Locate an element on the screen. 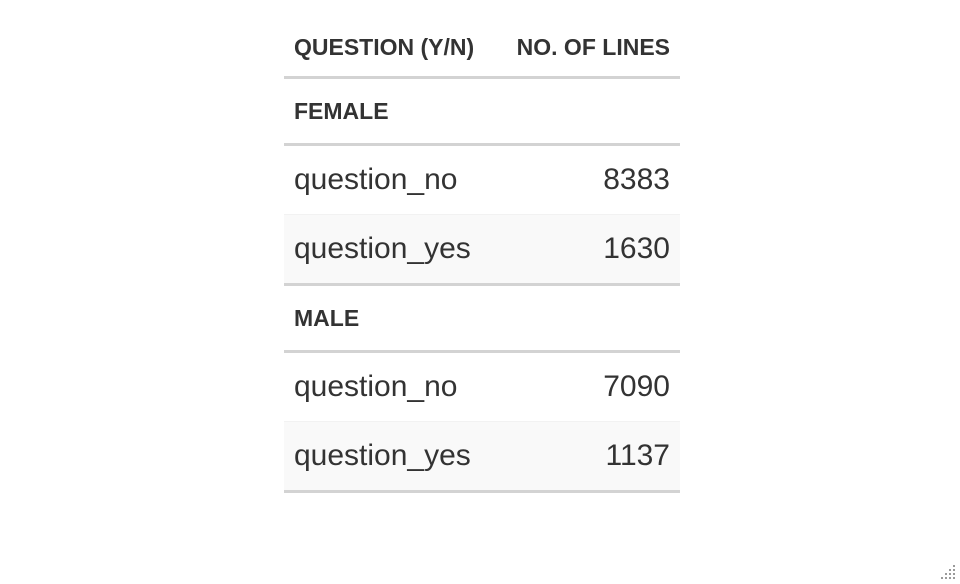  column-header-lines: NO. OF LINES is located at coordinates (590, 48).